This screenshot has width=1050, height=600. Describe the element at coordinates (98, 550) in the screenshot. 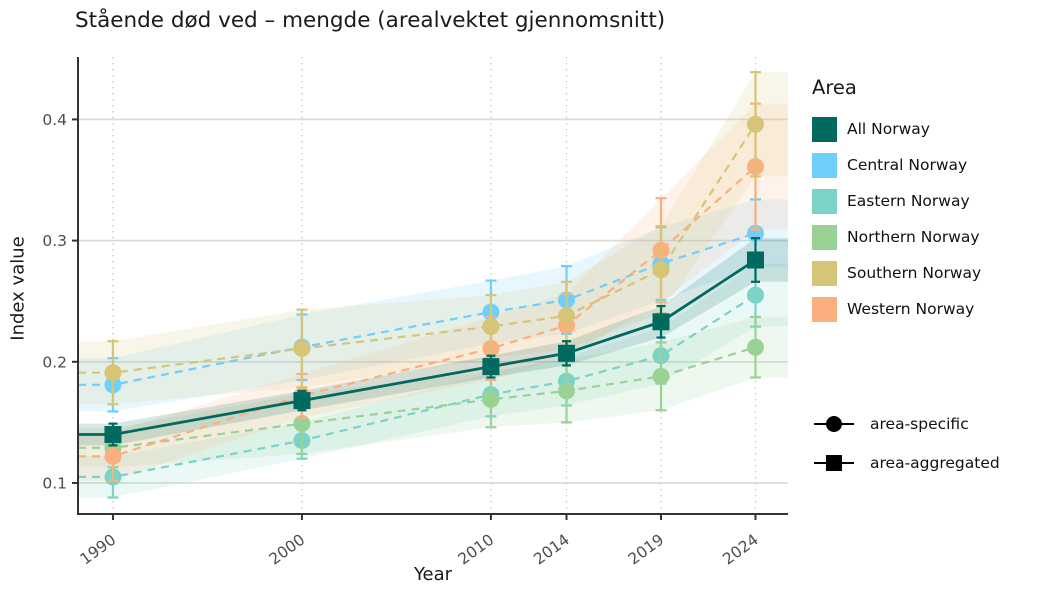

I see `x-tick-label: 1990` at that location.